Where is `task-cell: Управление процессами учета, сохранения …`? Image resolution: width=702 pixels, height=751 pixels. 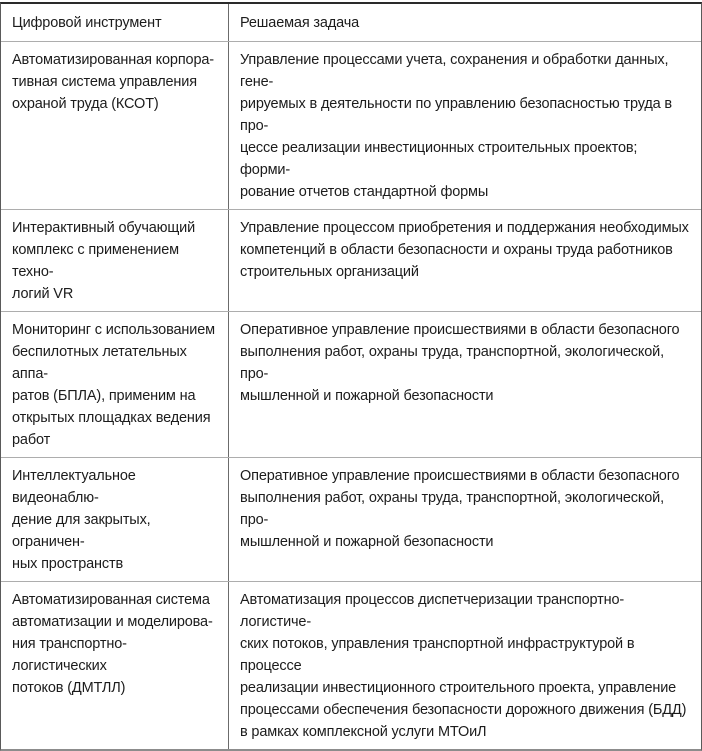 task-cell: Управление процессами учета, сохранения … is located at coordinates (456, 126).